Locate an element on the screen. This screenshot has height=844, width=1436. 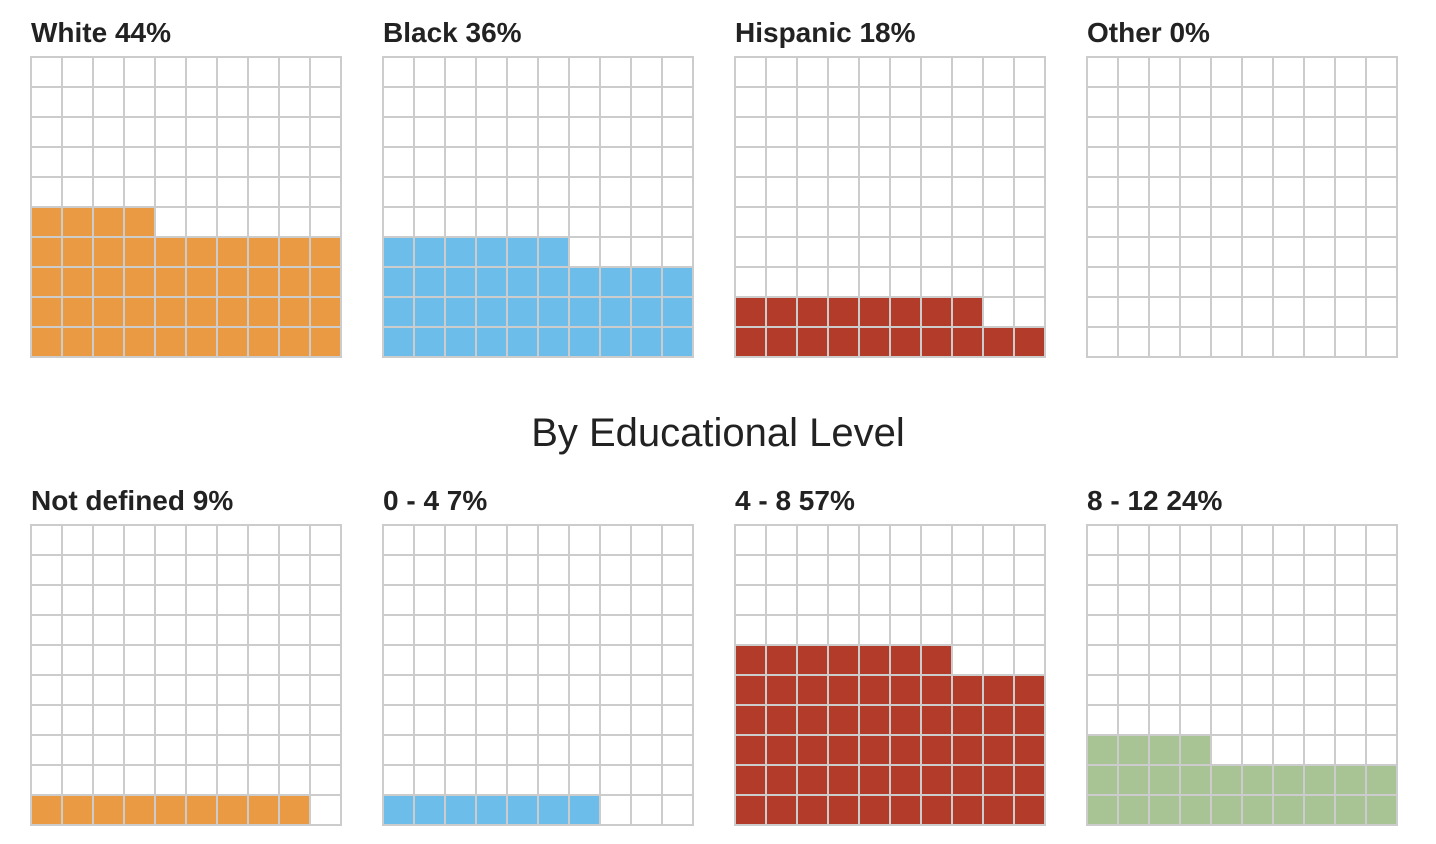
waffle-chart-hispanic is located at coordinates (890, 207).